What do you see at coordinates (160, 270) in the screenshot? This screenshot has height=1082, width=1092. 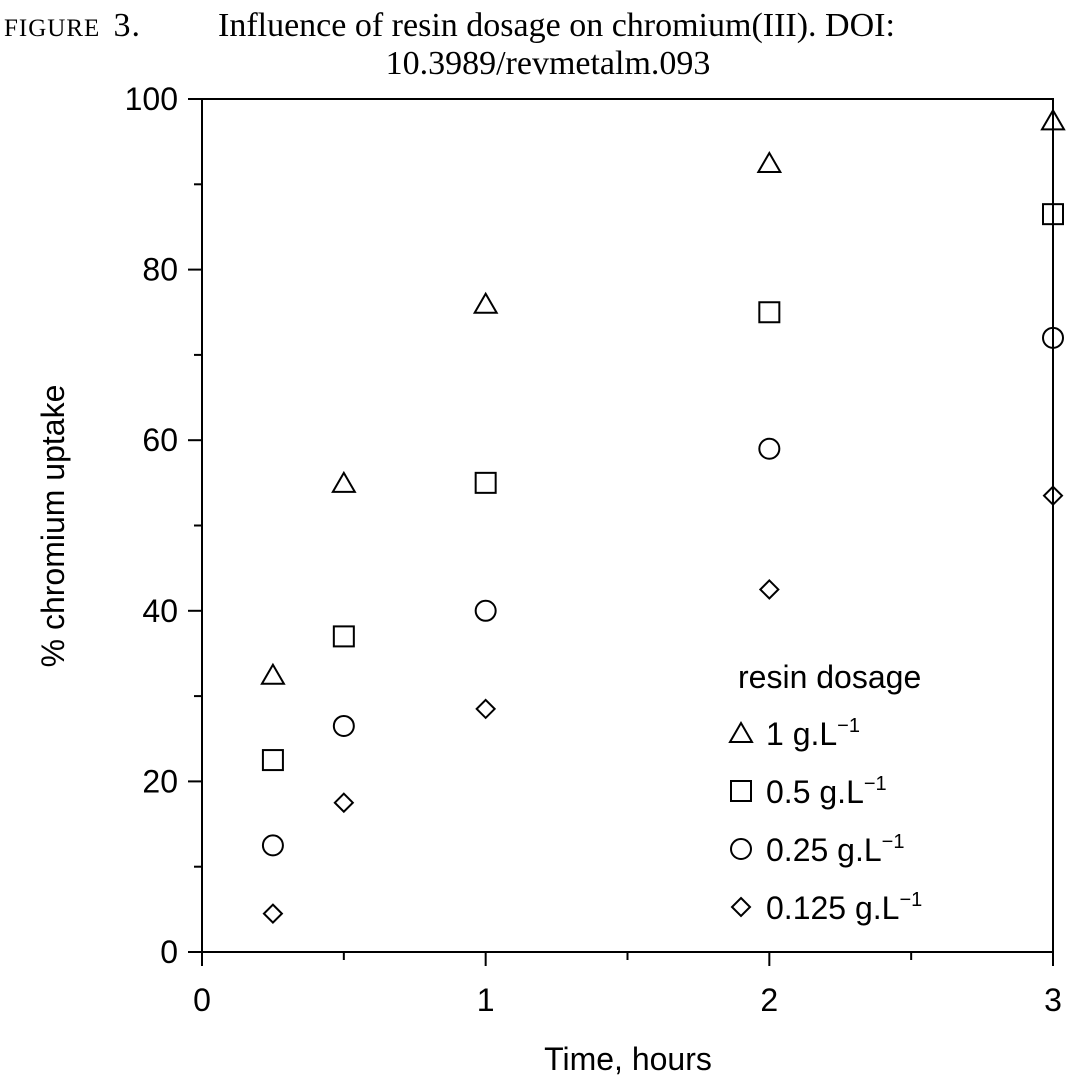 I see `y-tick-label: 80` at bounding box center [160, 270].